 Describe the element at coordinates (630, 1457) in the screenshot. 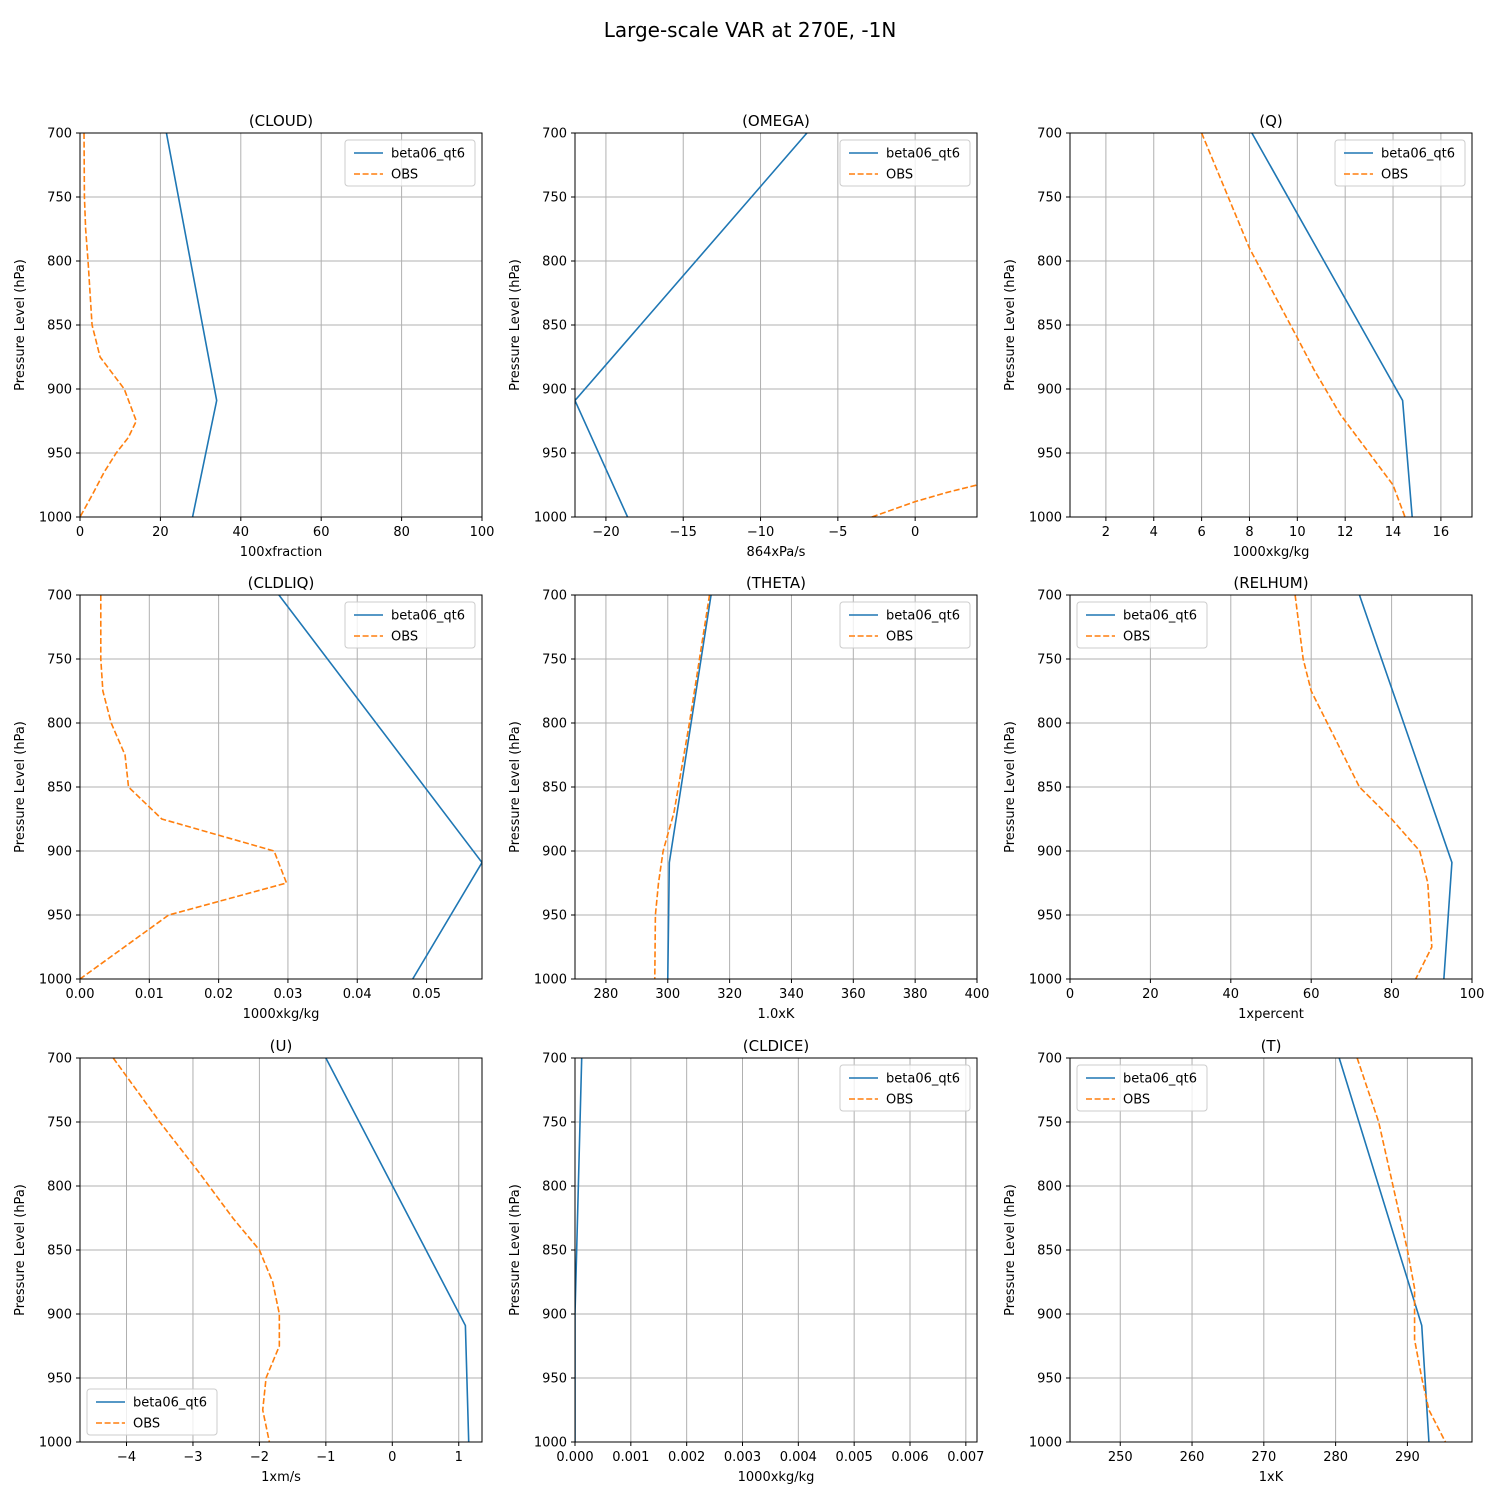

I see `x-tick-label: 0.001` at that location.